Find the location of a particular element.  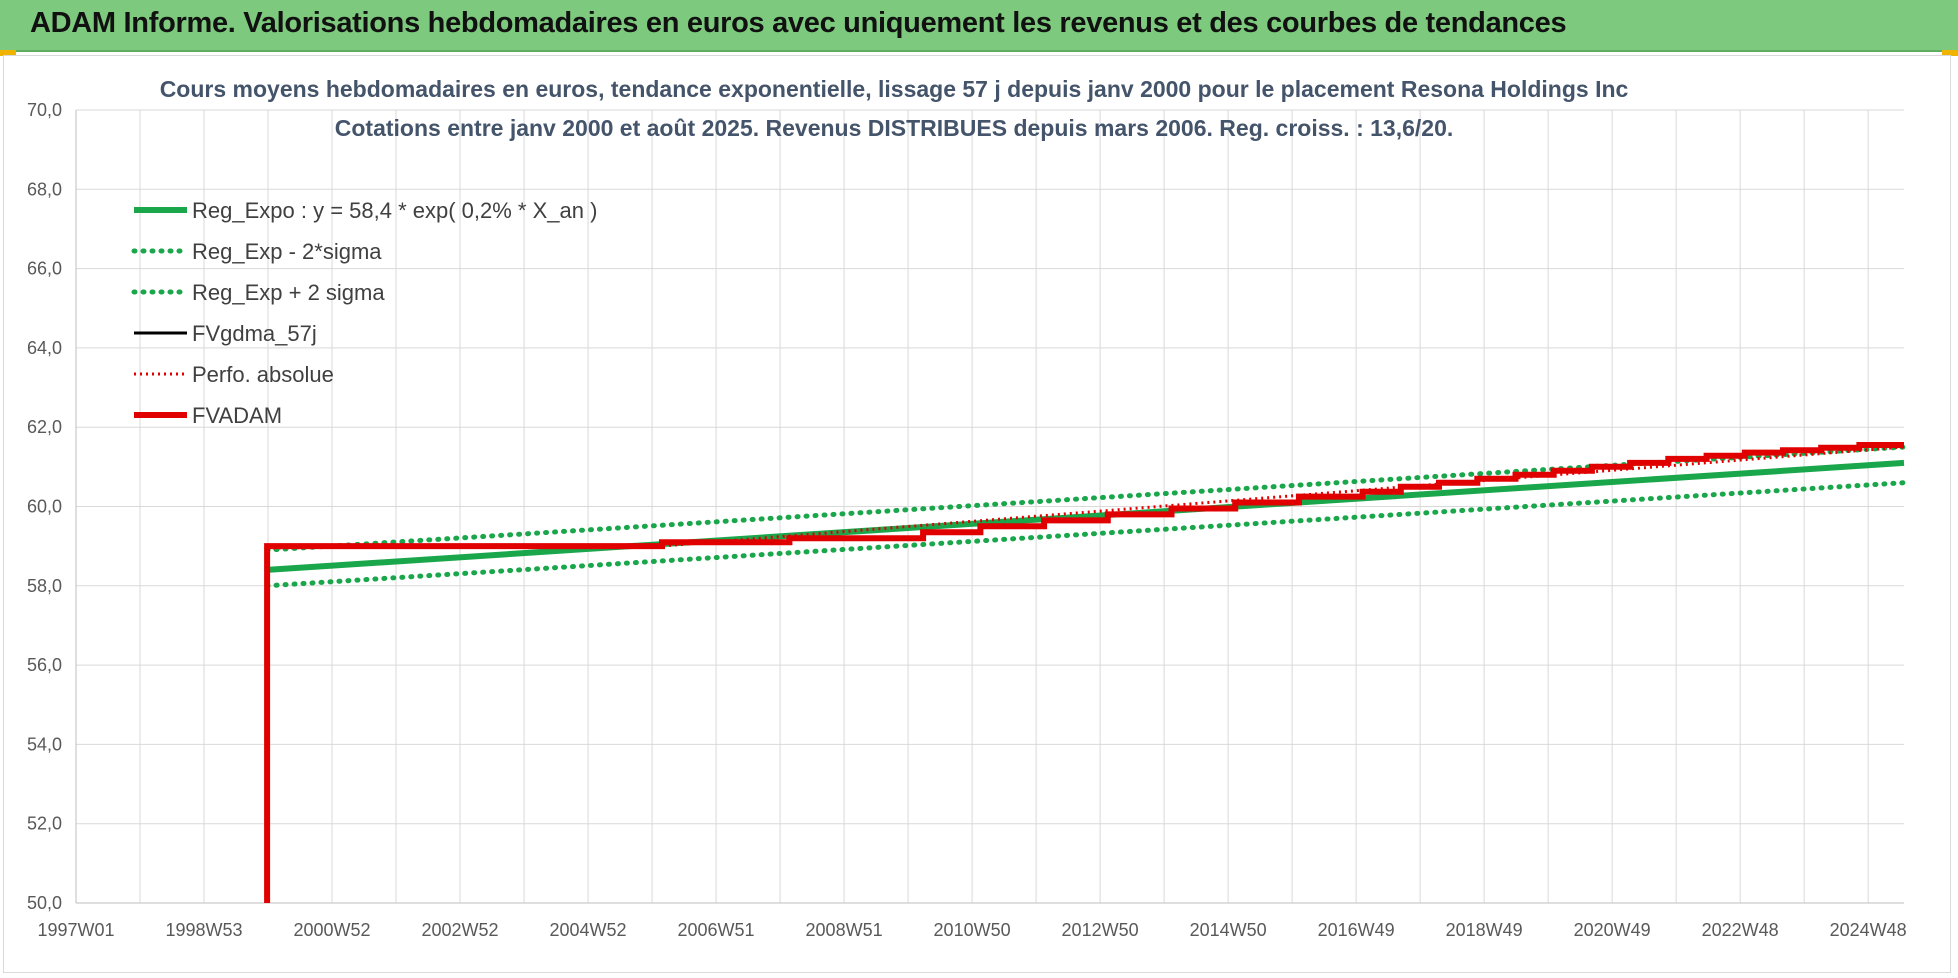

y-tick-label: 62,0 is located at coordinates (44, 427).